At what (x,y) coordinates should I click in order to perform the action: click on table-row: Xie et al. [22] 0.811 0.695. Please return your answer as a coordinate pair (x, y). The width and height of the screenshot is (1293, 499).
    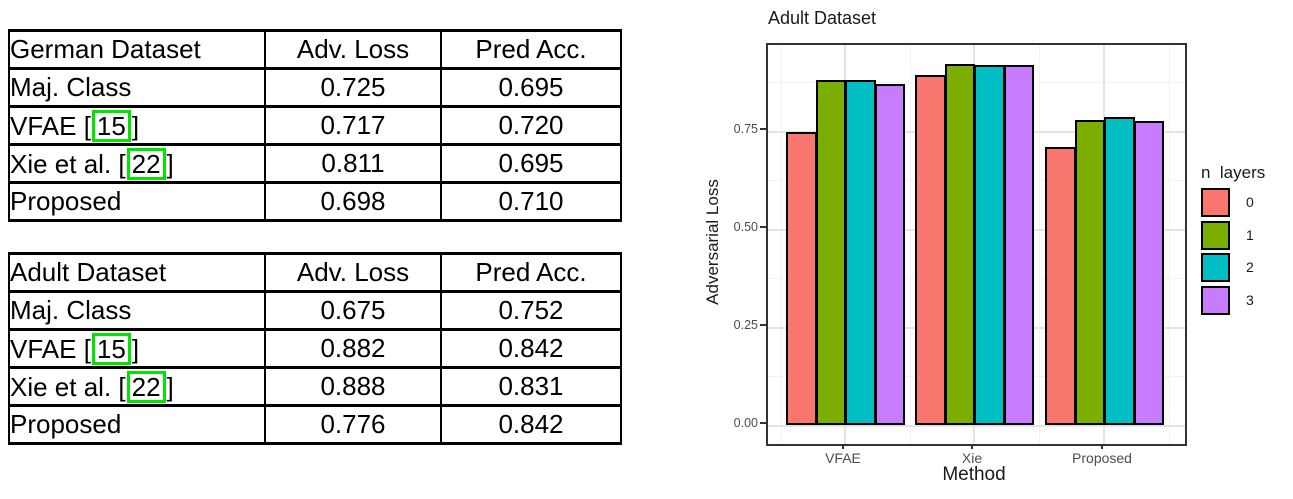
    Looking at the image, I should click on (315, 163).